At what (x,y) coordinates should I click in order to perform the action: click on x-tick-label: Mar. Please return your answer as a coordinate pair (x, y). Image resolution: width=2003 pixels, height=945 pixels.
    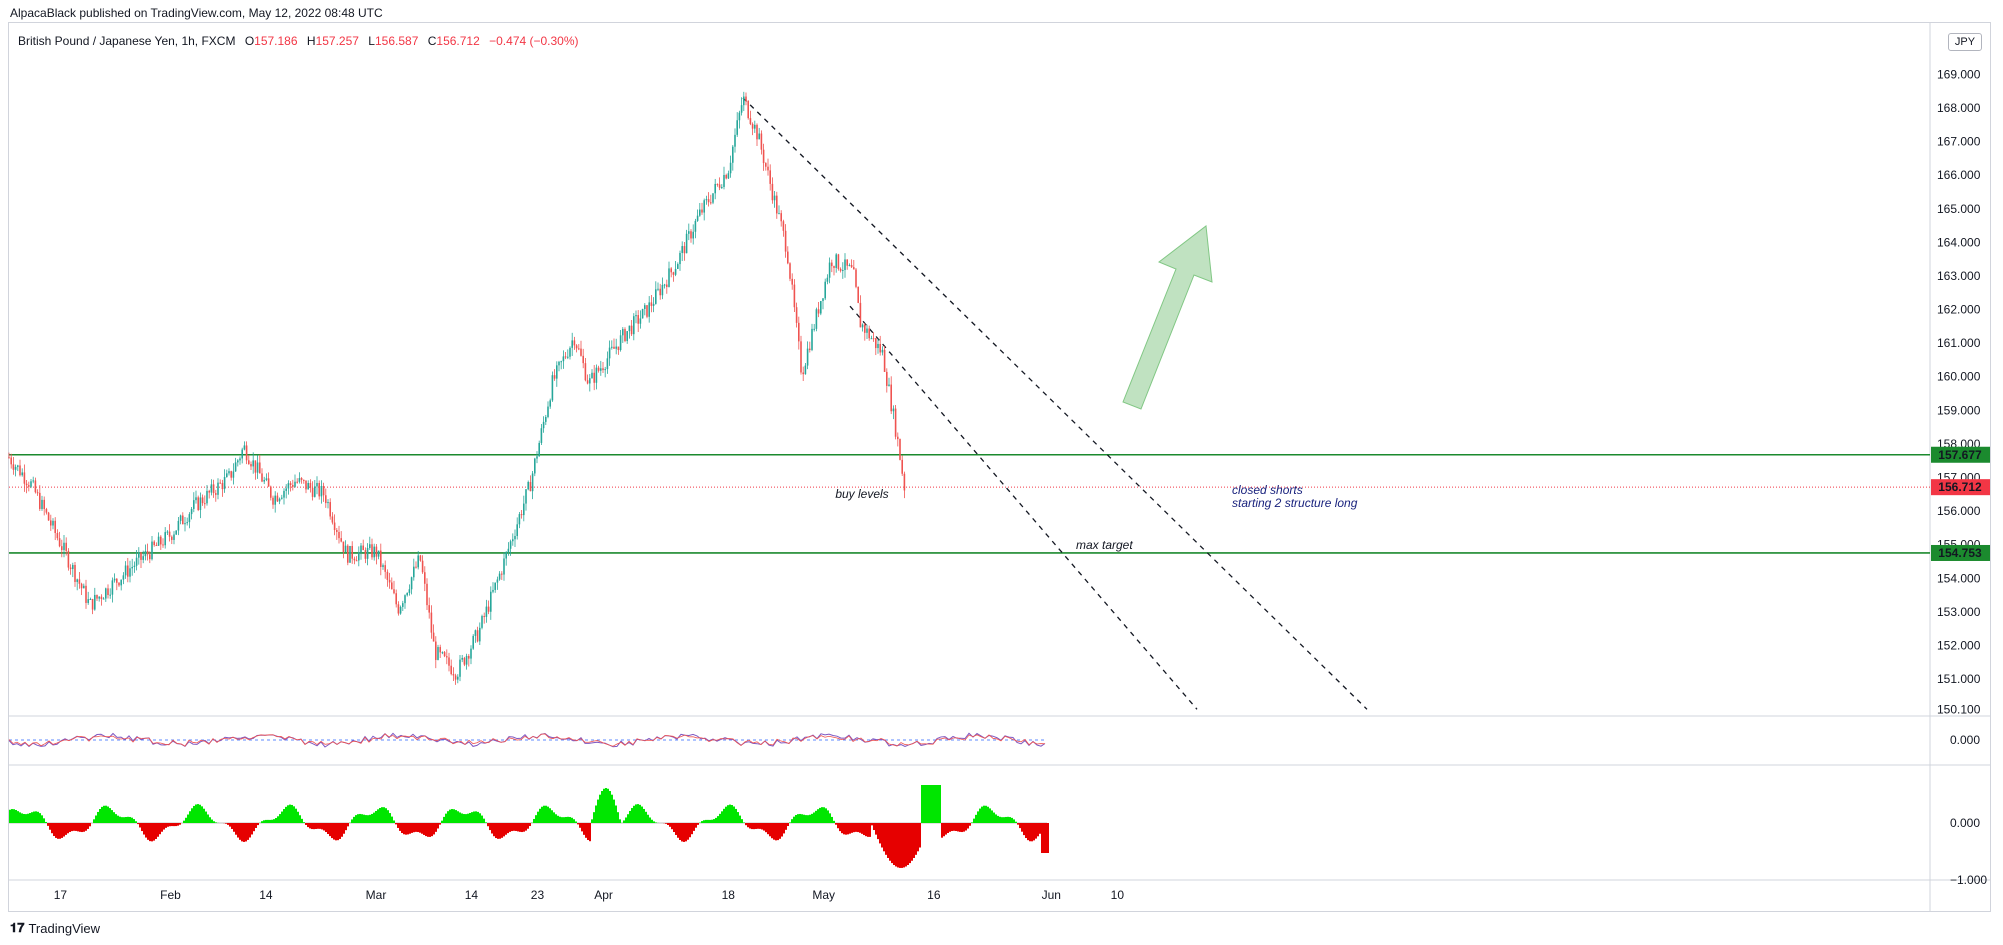
    Looking at the image, I should click on (376, 895).